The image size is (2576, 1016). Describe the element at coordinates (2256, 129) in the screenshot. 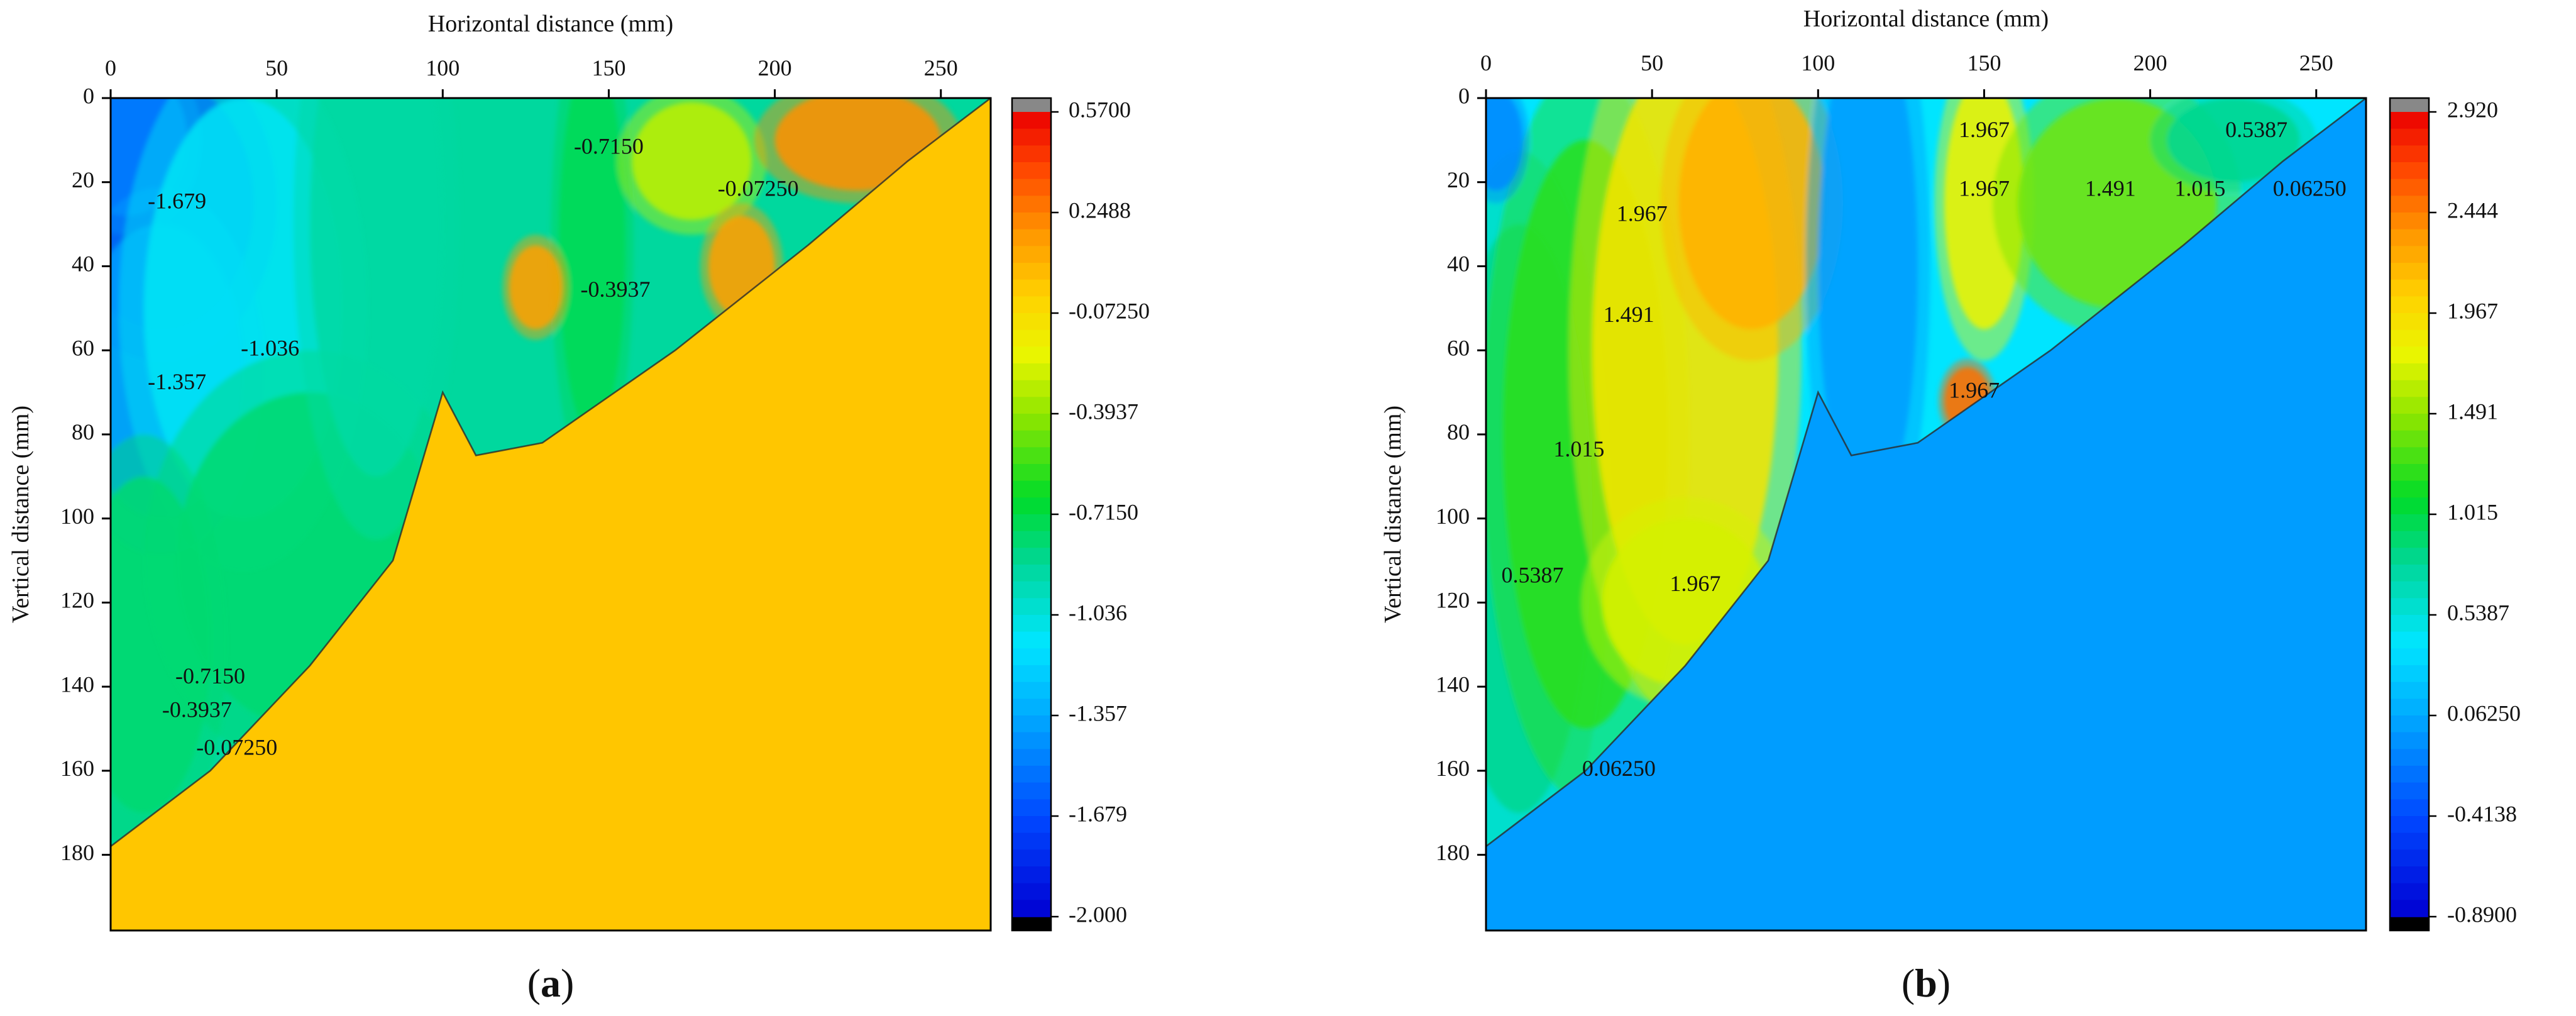

I see `contour-label-b-1: 0.5387` at that location.